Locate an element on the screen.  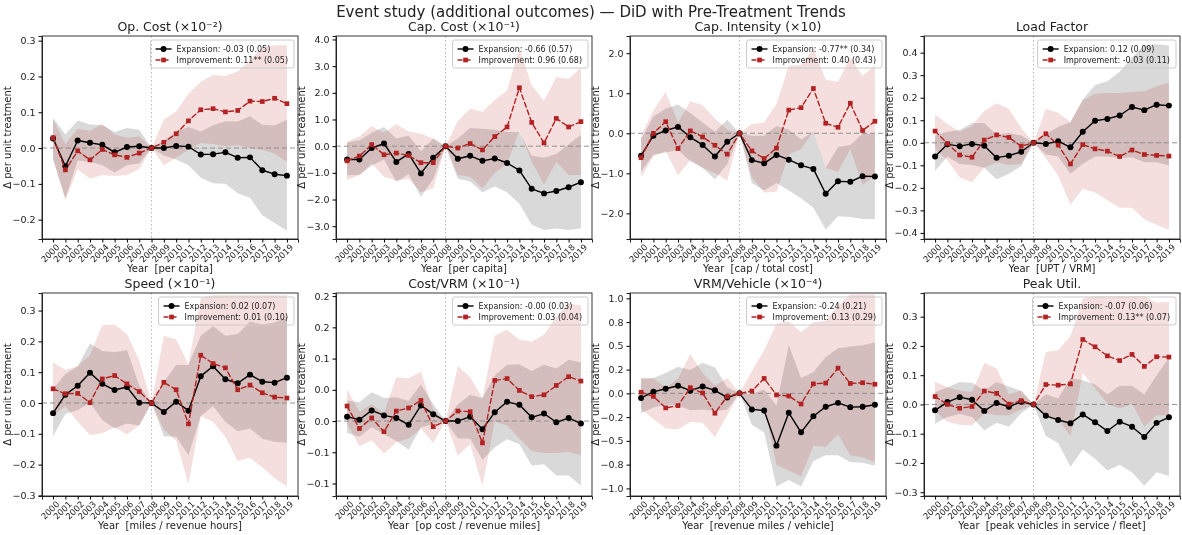
legend-label: Improvement: 0.13** (0.07) is located at coordinates (1114, 317).